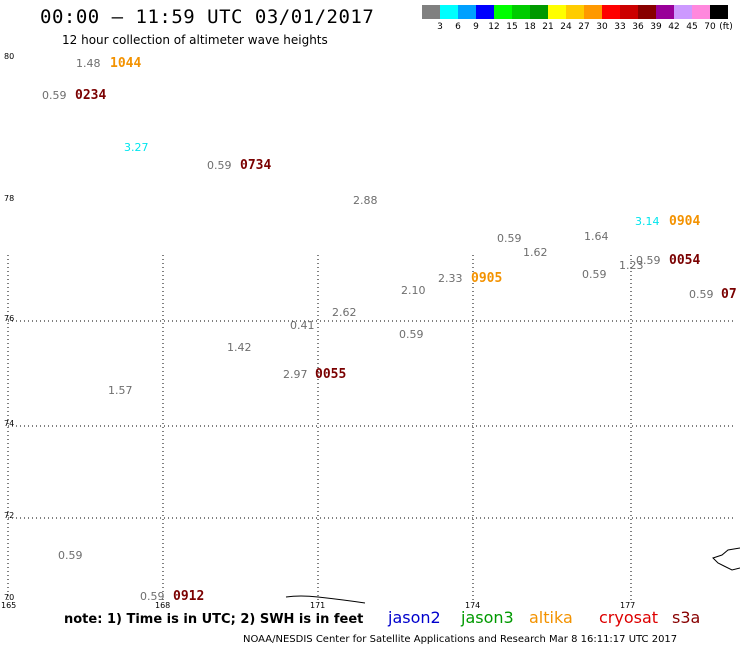 This screenshot has width=740, height=650. What do you see at coordinates (239, 347) in the screenshot?
I see `swh-value: 1.42` at bounding box center [239, 347].